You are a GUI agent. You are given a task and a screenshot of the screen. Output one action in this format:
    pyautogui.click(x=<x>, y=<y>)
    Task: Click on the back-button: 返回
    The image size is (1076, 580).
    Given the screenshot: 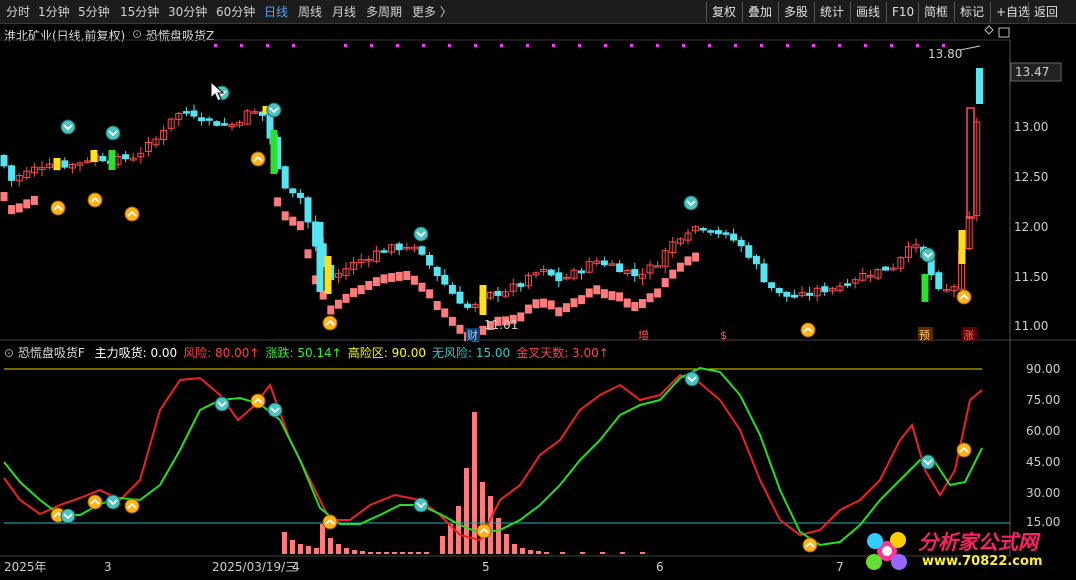 What is the action you would take?
    pyautogui.click(x=1045, y=12)
    